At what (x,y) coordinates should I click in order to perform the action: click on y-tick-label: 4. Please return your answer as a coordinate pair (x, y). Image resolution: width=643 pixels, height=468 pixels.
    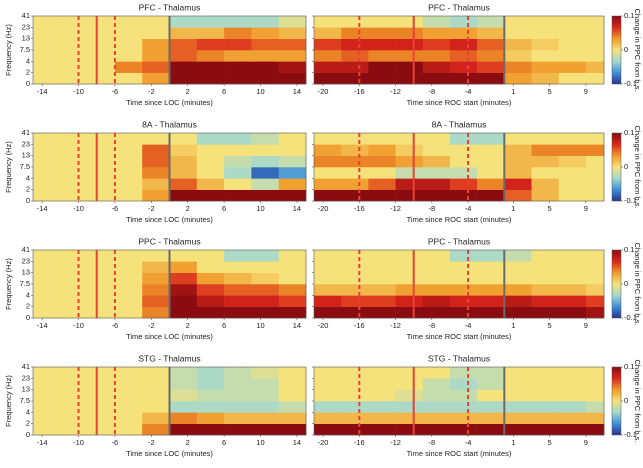
    Looking at the image, I should click on (28, 60).